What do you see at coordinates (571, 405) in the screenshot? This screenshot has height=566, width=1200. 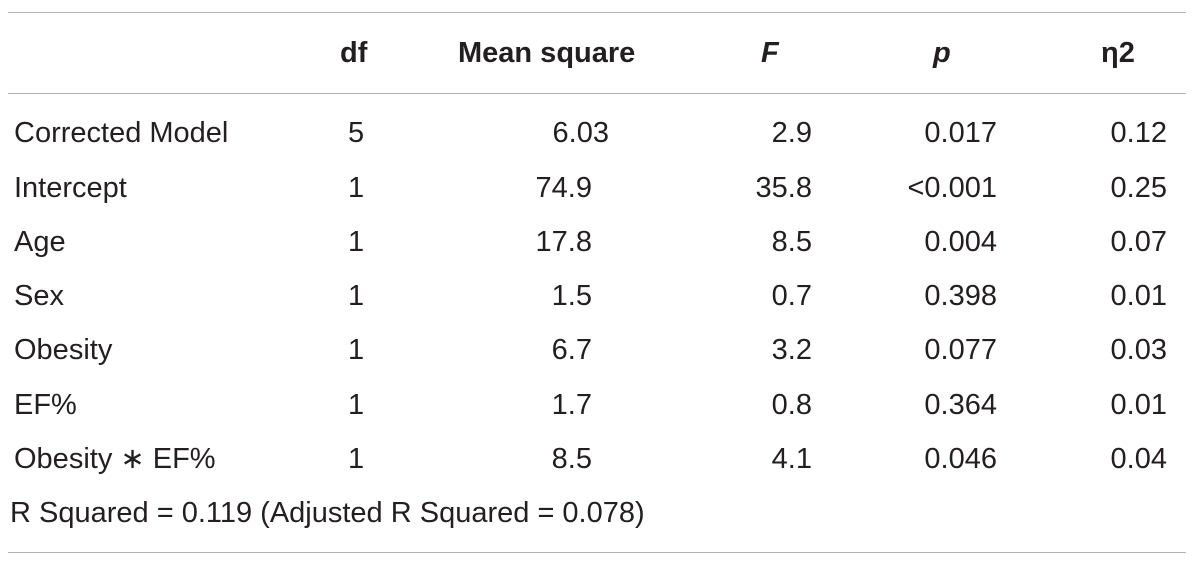 I see `cell-mean-square: 1.7` at bounding box center [571, 405].